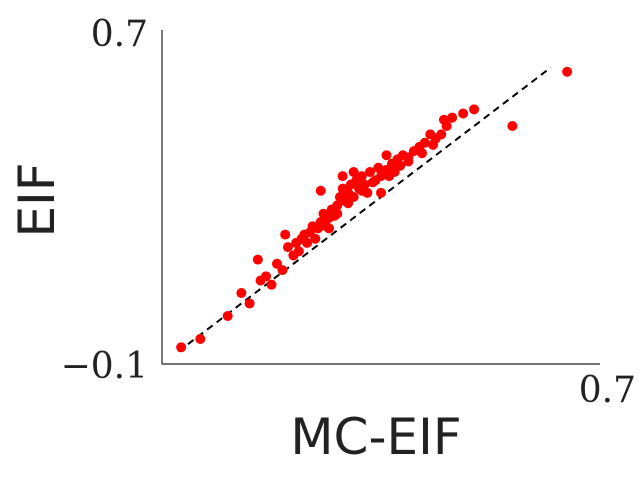 The height and width of the screenshot is (480, 640). Describe the element at coordinates (375, 437) in the screenshot. I see `x-axis-title: MC-EIF` at that location.